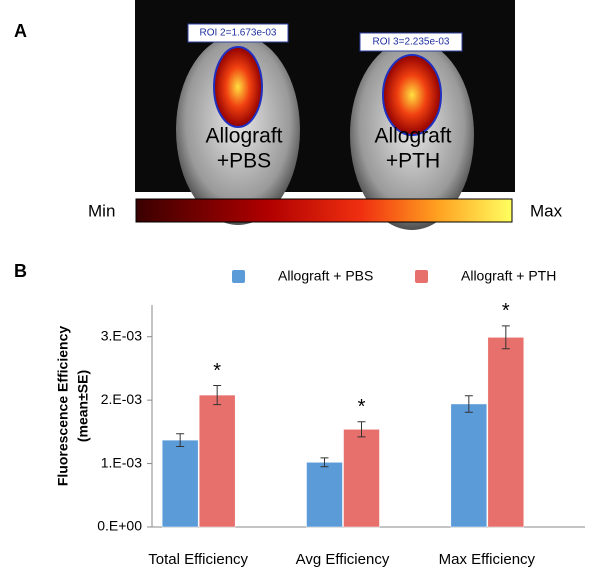  I want to click on panel-label: B, so click(20, 271).